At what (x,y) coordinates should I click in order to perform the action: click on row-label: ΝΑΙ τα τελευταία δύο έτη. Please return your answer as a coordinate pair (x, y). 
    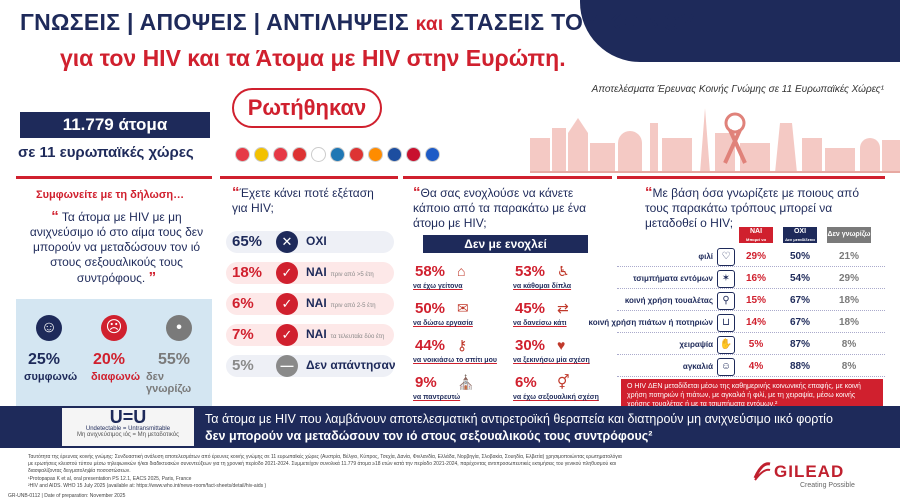
    Looking at the image, I should click on (345, 334).